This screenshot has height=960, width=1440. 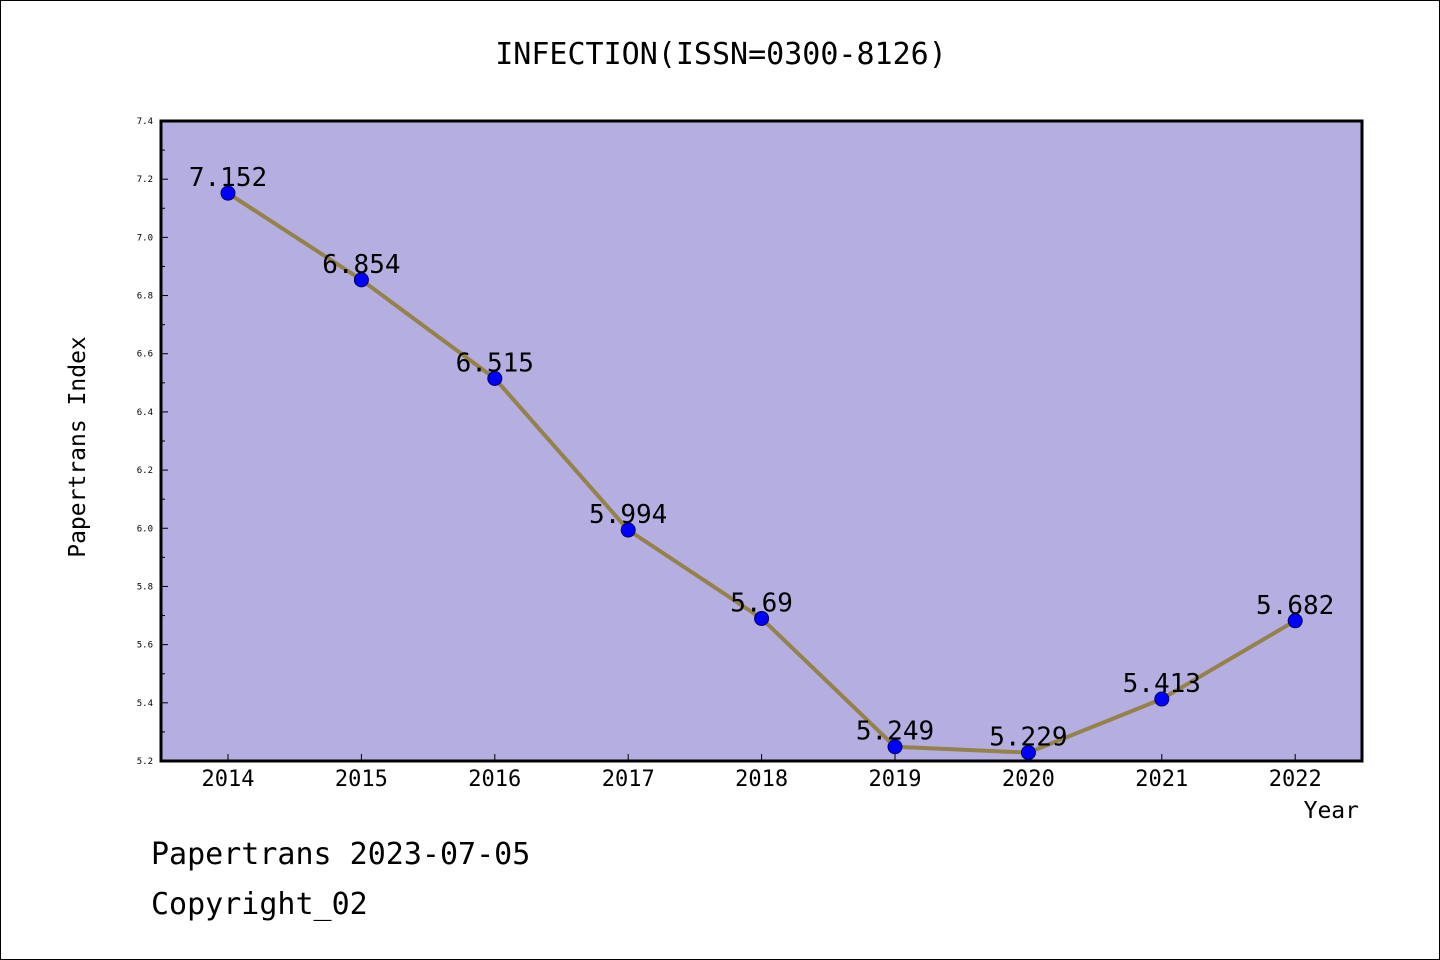 What do you see at coordinates (895, 779) in the screenshot?
I see `x-tick-label: 2019` at bounding box center [895, 779].